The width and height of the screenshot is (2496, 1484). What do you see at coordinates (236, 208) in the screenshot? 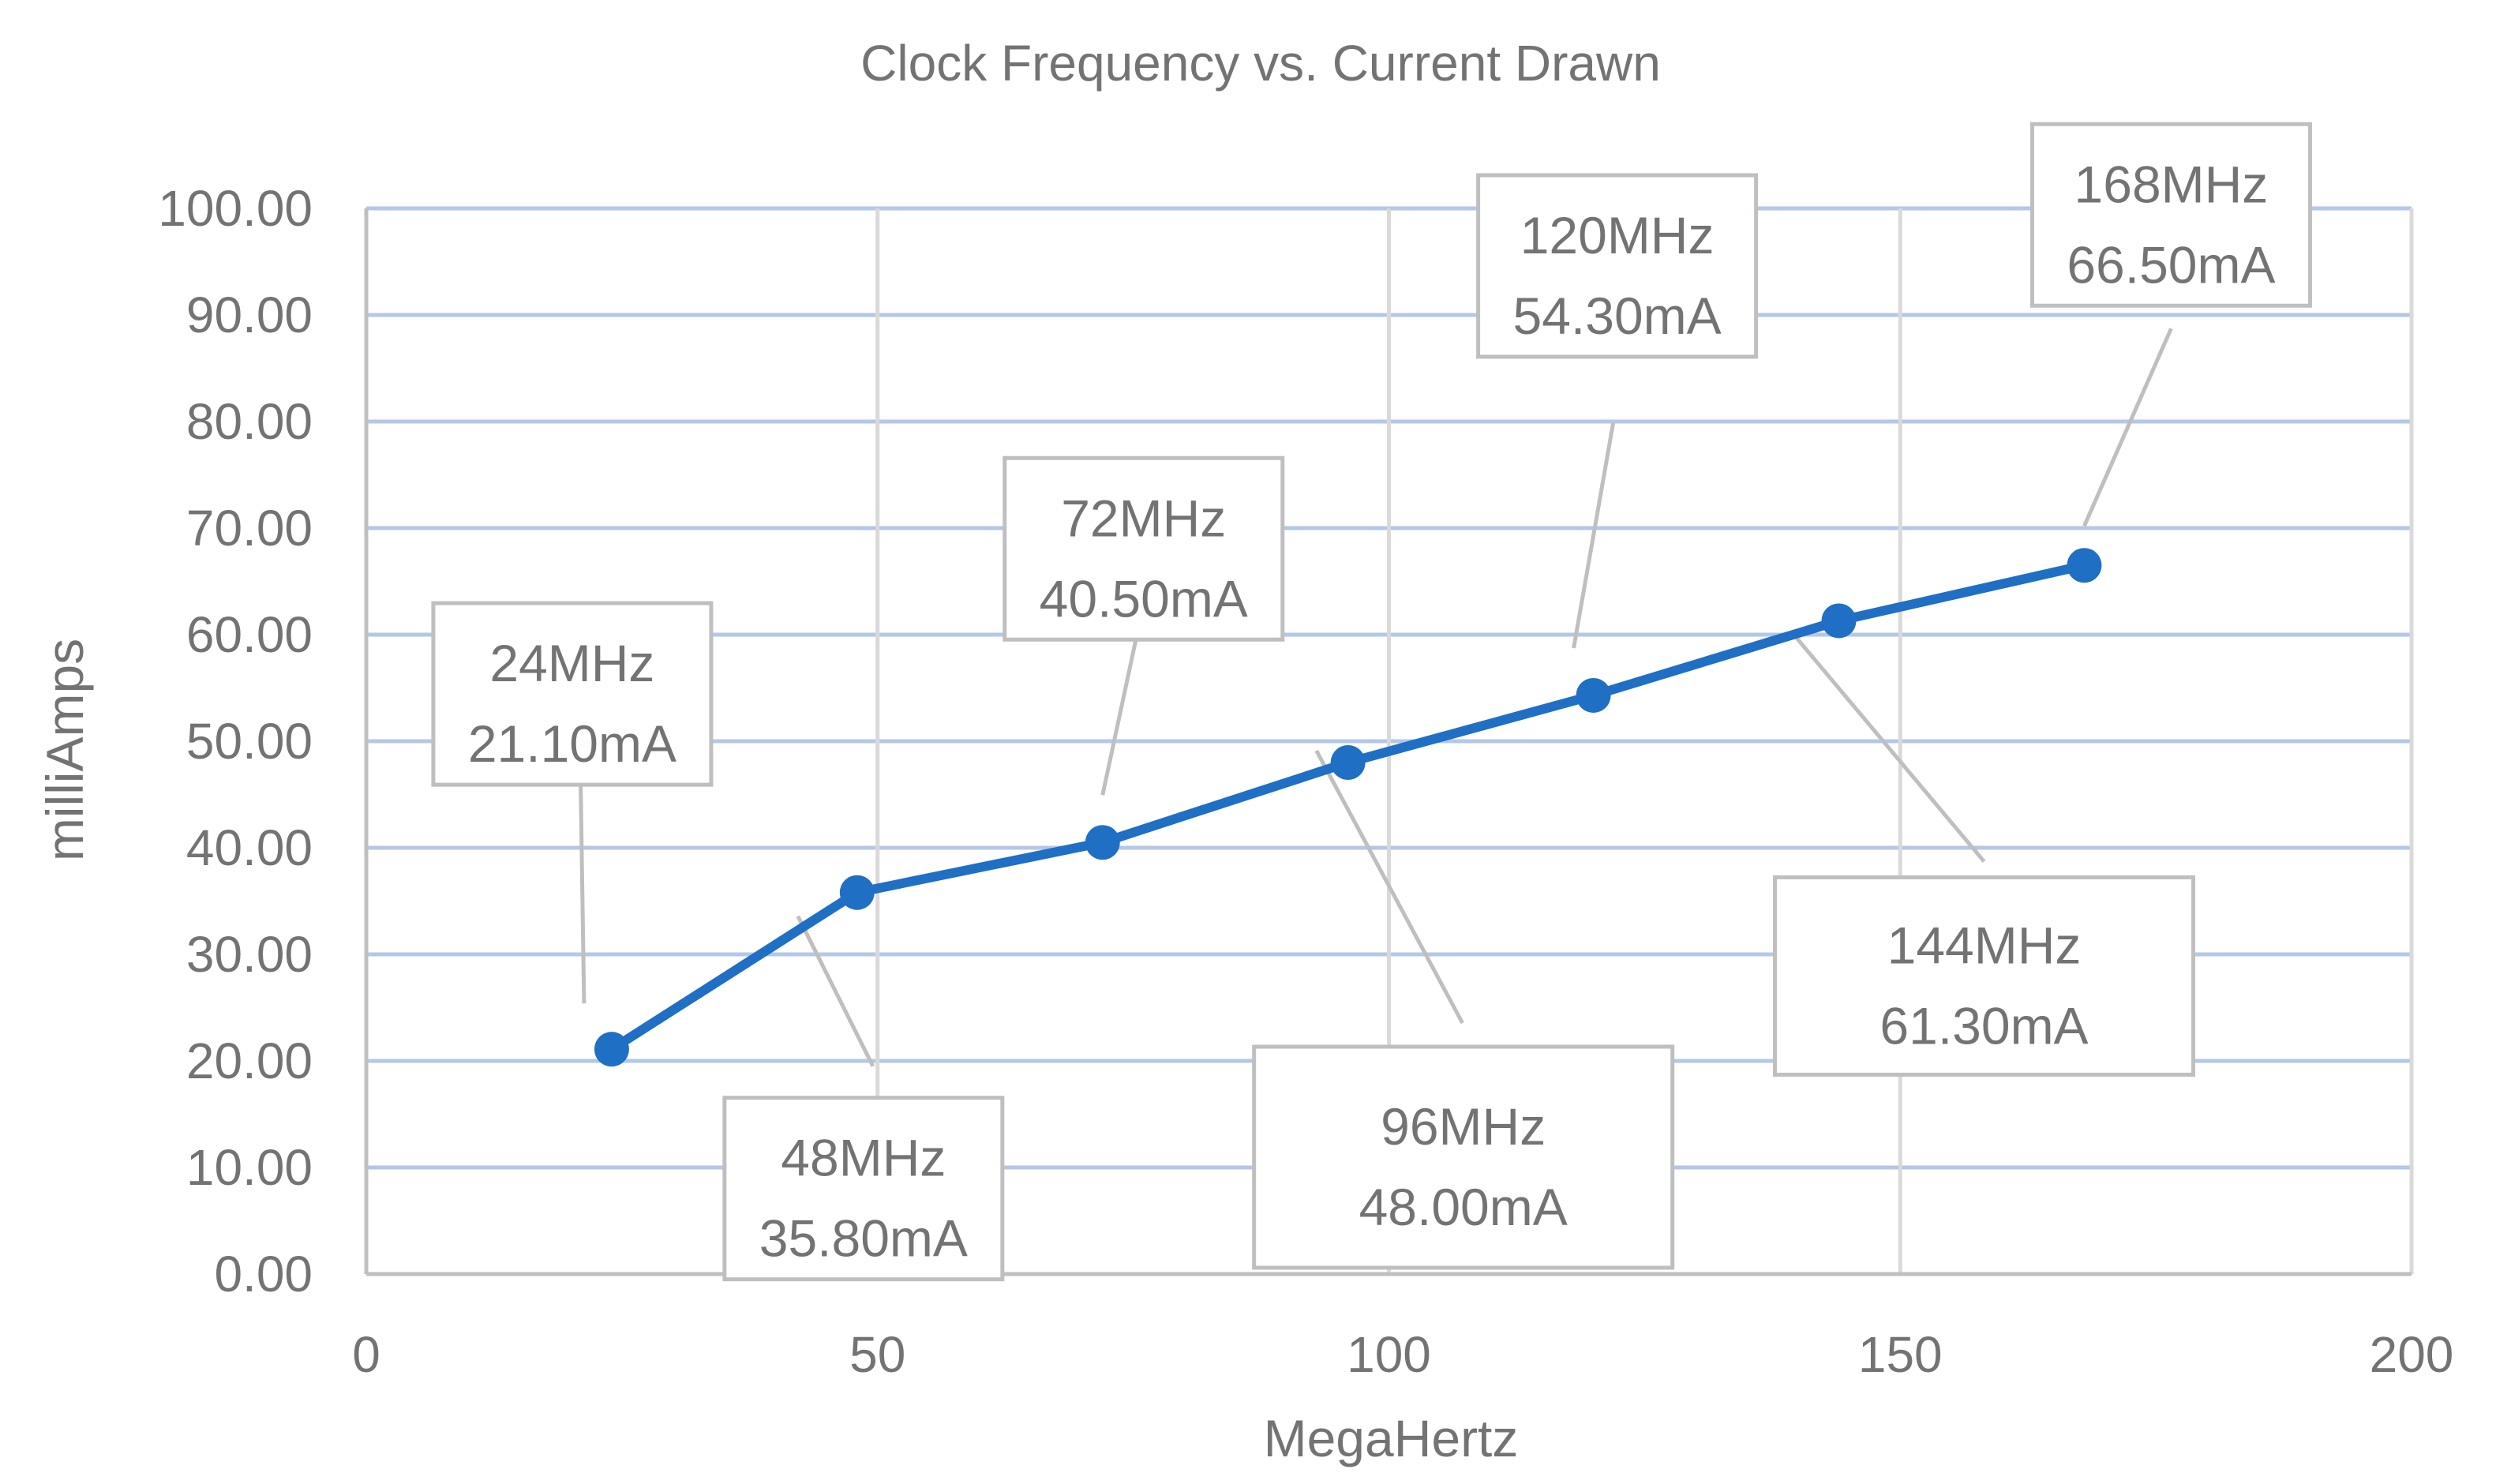
I see `y-tick-label: 100.00` at bounding box center [236, 208].